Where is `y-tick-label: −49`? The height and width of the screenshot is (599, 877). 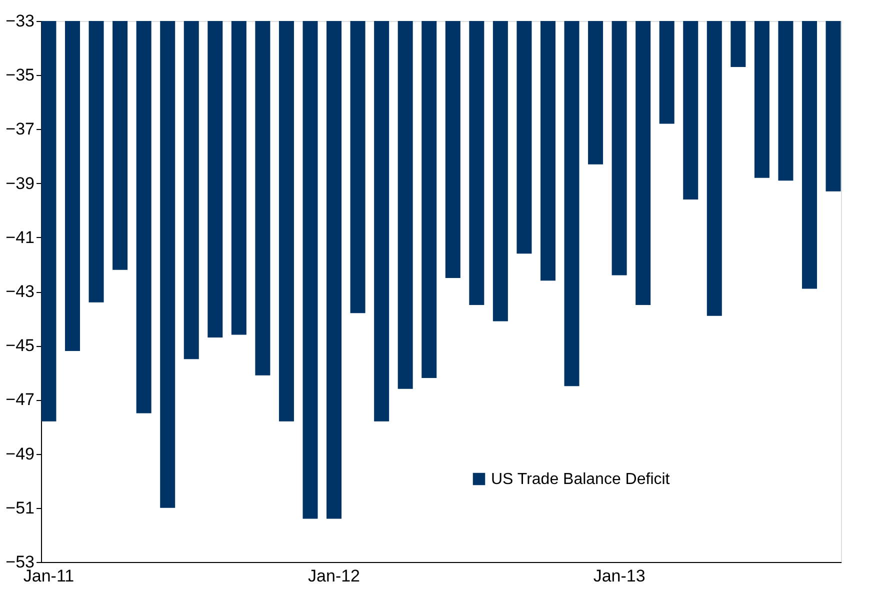 y-tick-label: −49 is located at coordinates (20, 454).